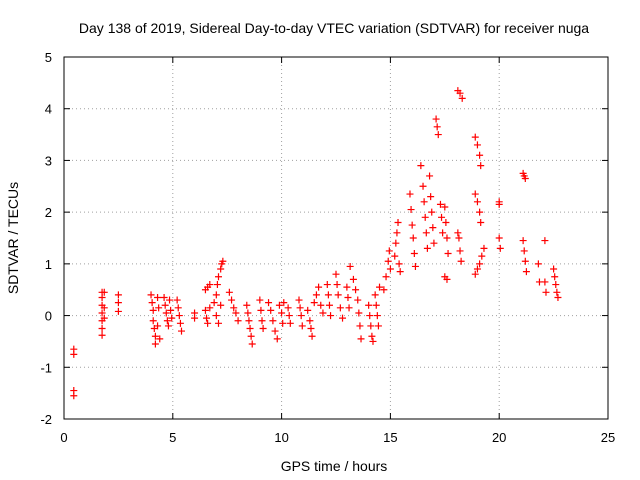 Image resolution: width=640 pixels, height=480 pixels. What do you see at coordinates (334, 466) in the screenshot?
I see `x-axis-label: GPS time / hours` at bounding box center [334, 466].